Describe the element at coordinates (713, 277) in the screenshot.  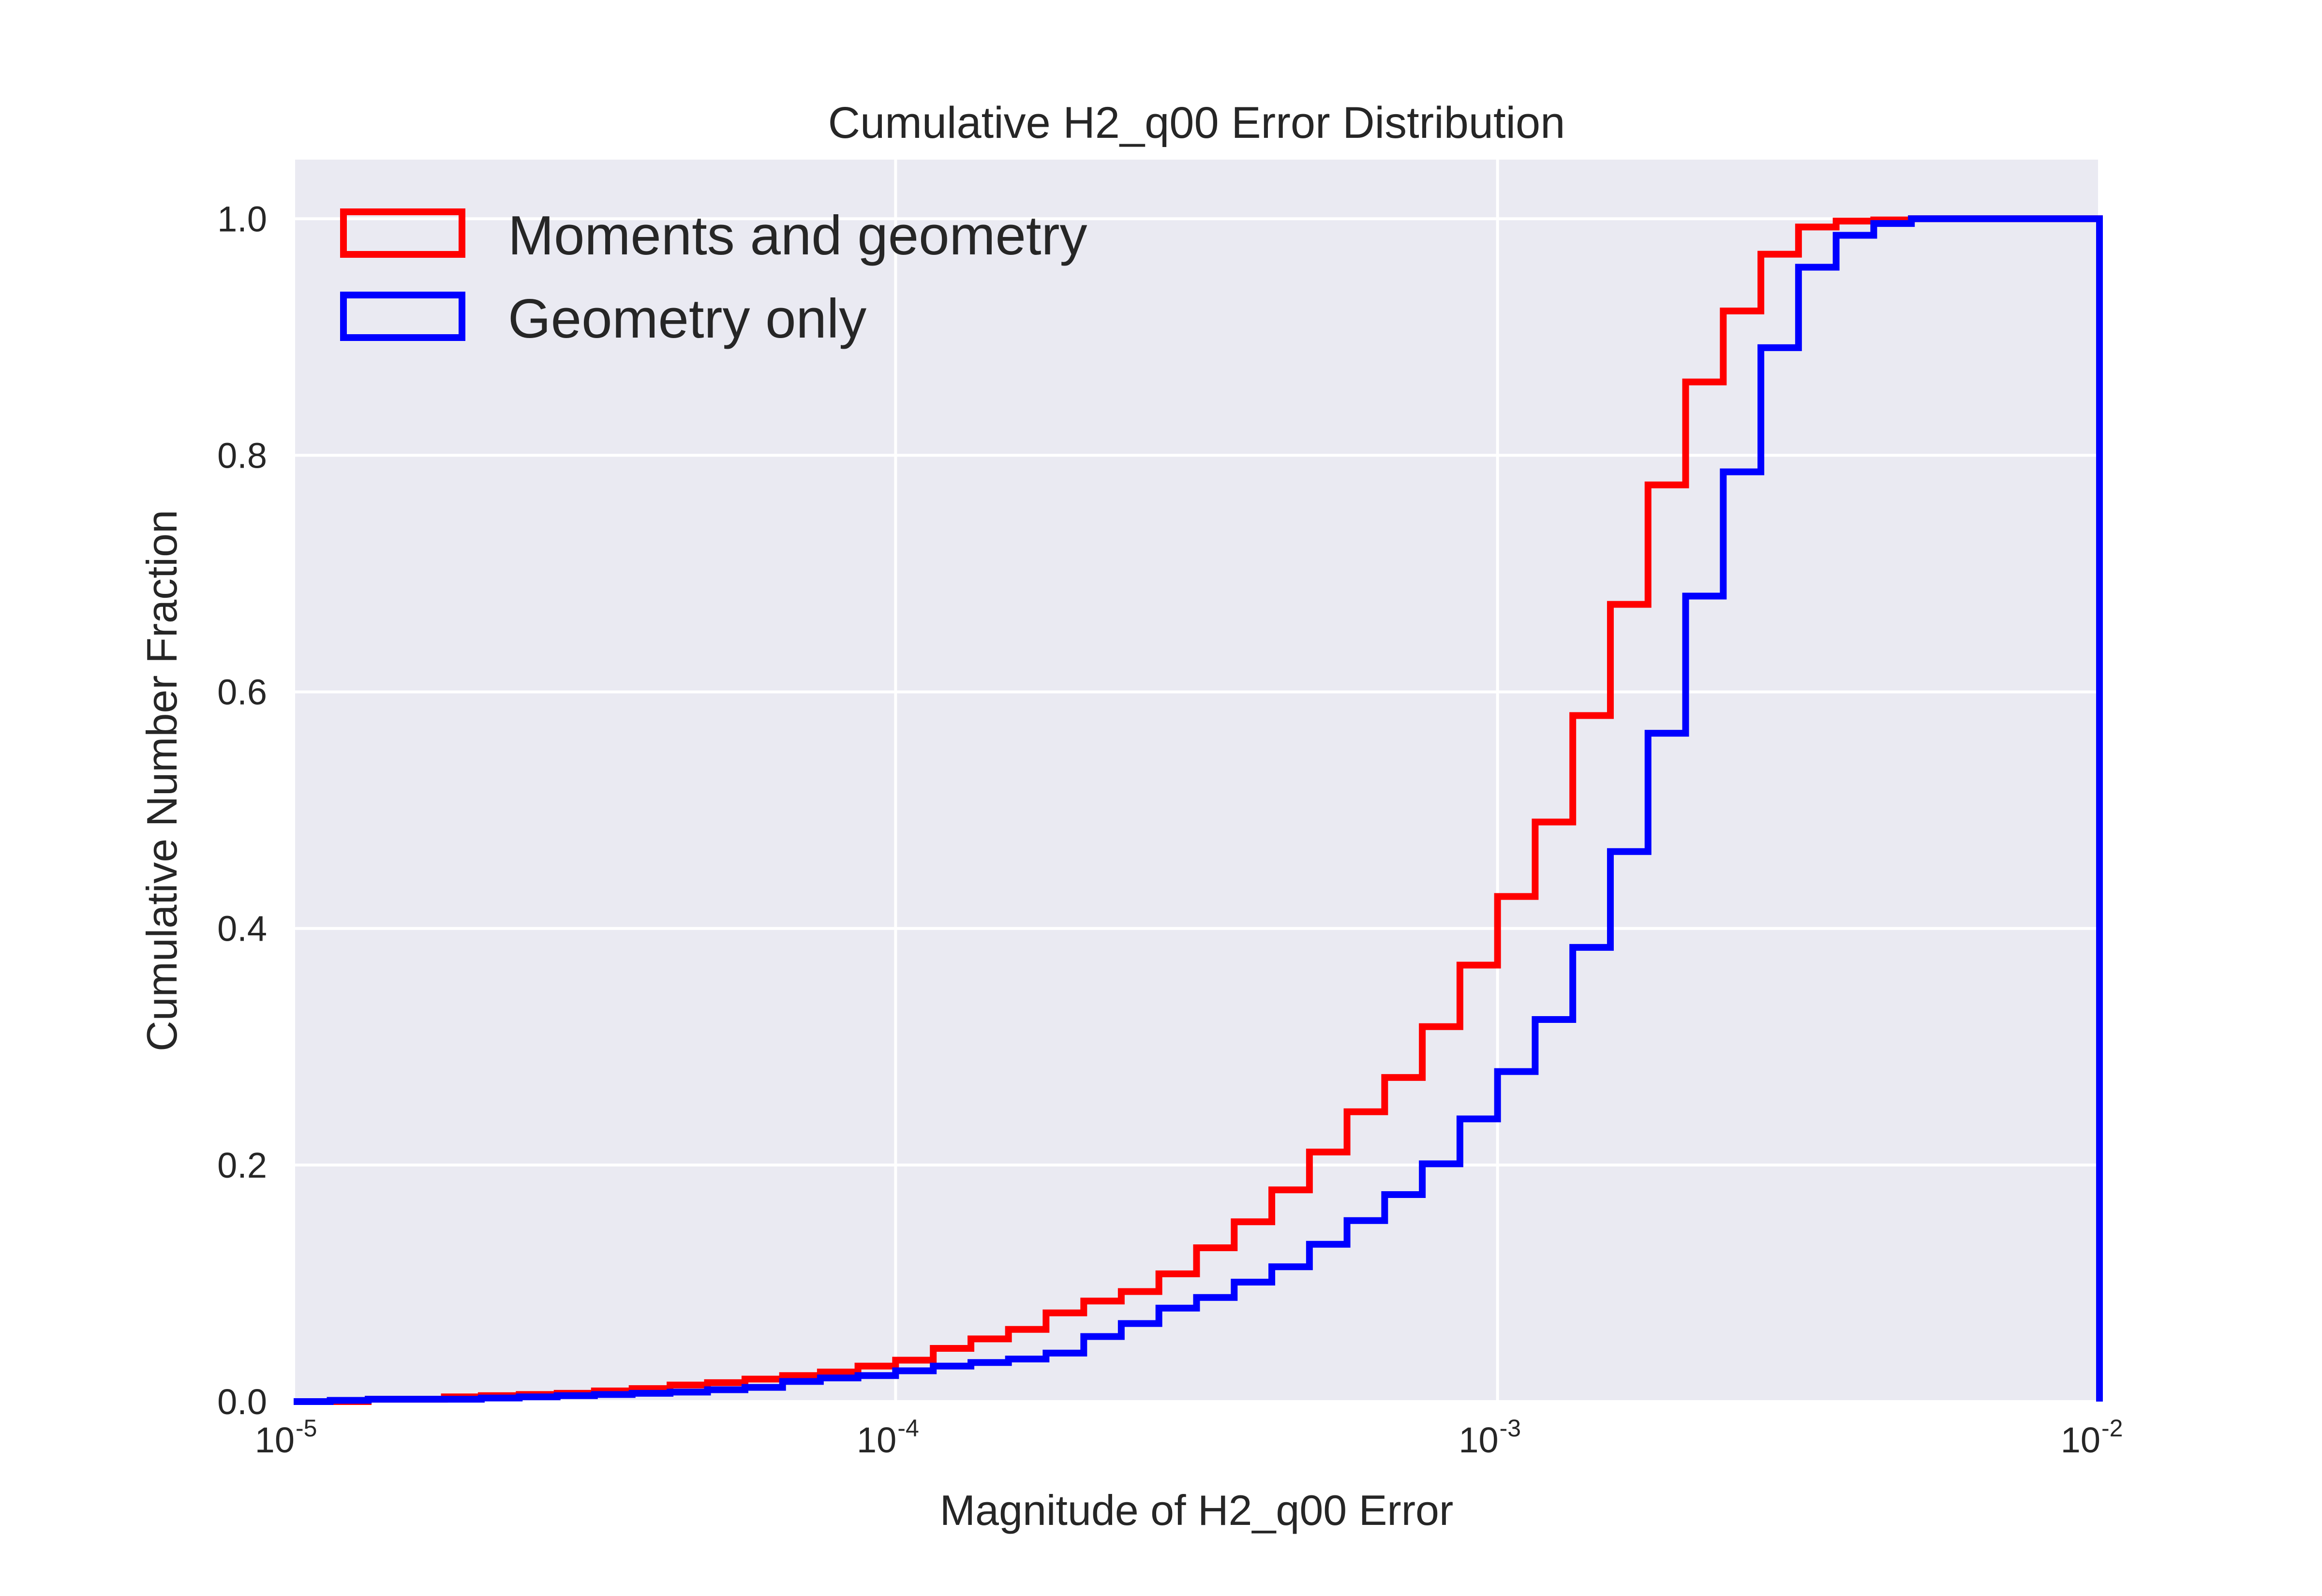
I see `legend: Moments and geometry Geometry only` at that location.